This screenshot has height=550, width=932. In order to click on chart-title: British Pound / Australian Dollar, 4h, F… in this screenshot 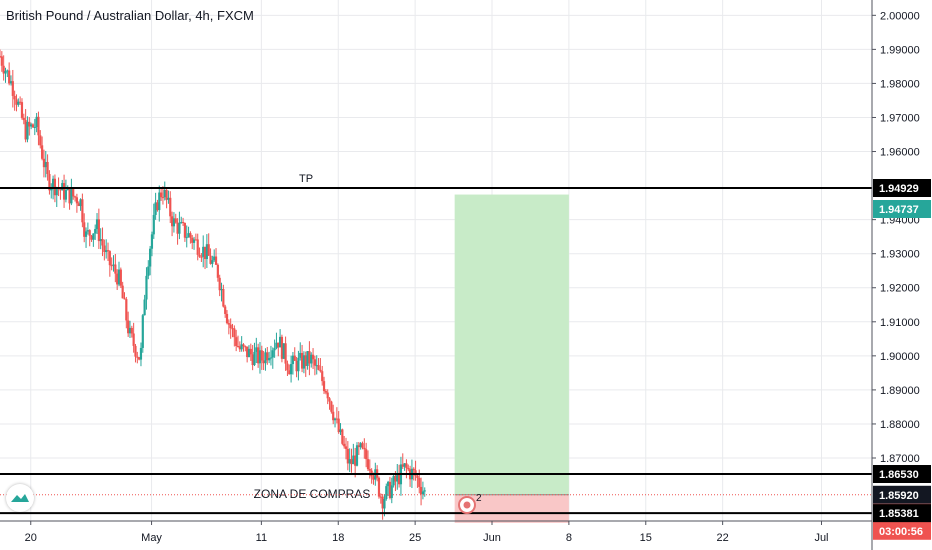, I will do `click(130, 15)`.